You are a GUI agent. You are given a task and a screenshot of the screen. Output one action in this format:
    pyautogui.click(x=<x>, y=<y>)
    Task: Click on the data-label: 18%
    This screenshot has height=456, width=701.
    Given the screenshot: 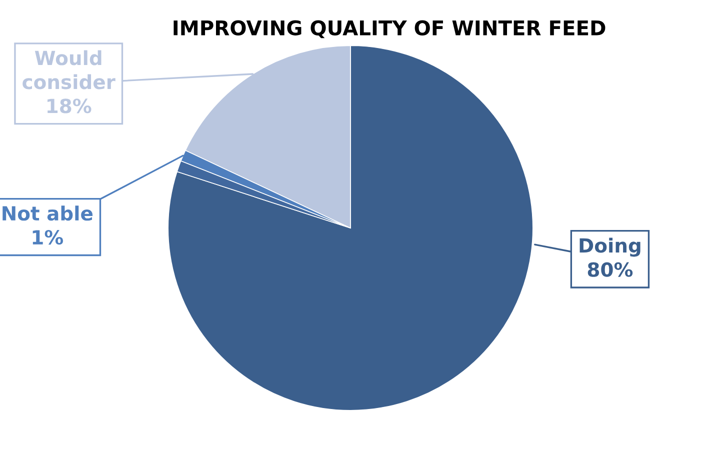 What is the action you would take?
    pyautogui.click(x=70, y=106)
    